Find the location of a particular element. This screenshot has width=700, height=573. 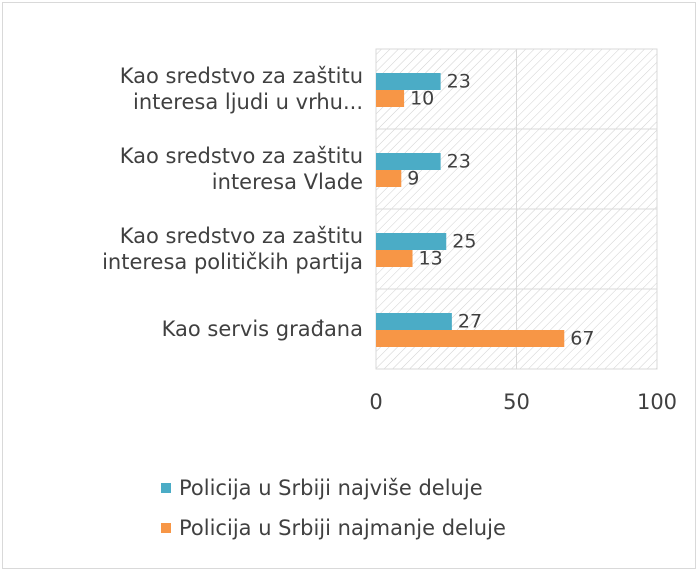

data-label-series-1-cat-1: 23 is located at coordinates (459, 82).